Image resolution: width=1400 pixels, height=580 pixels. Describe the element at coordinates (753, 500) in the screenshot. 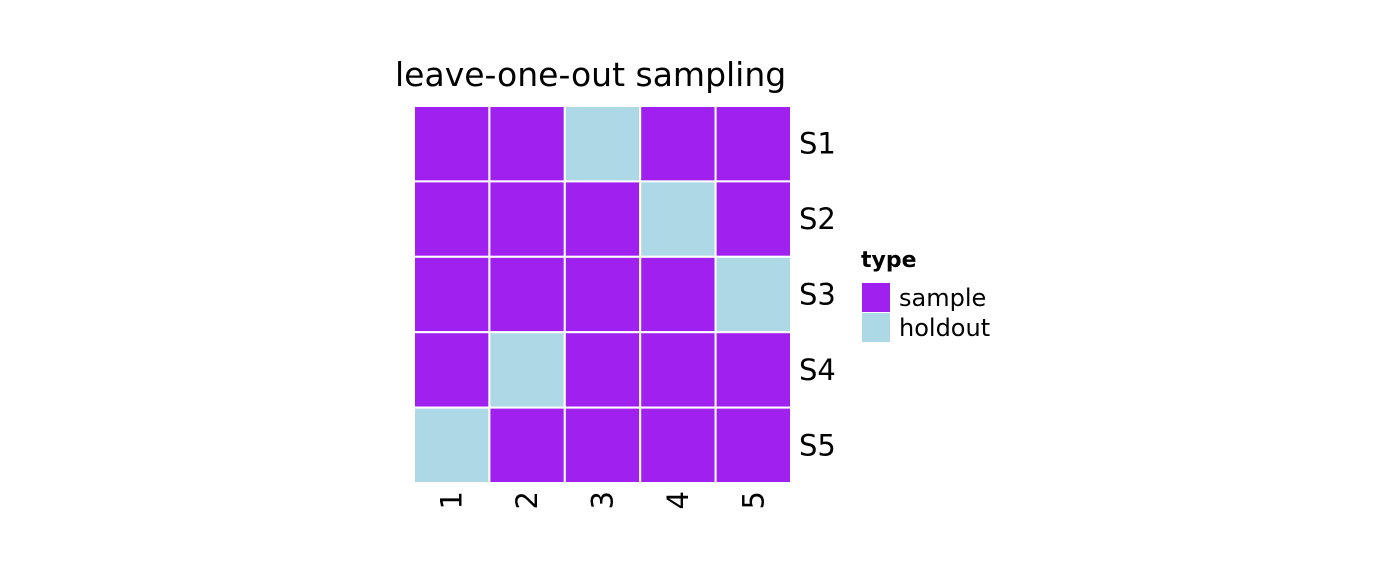

I see `column-label-5: 5` at that location.